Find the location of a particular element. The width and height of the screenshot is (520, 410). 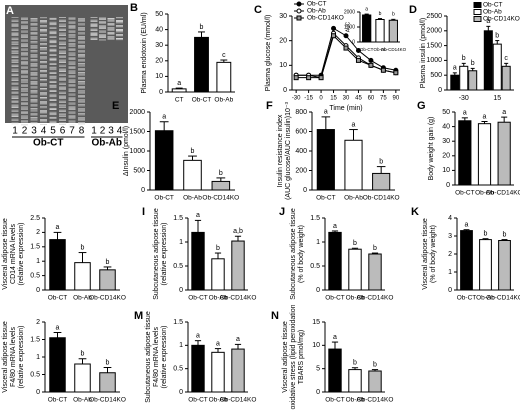

y-tick-label: 1 is located at coordinates (38, 261).